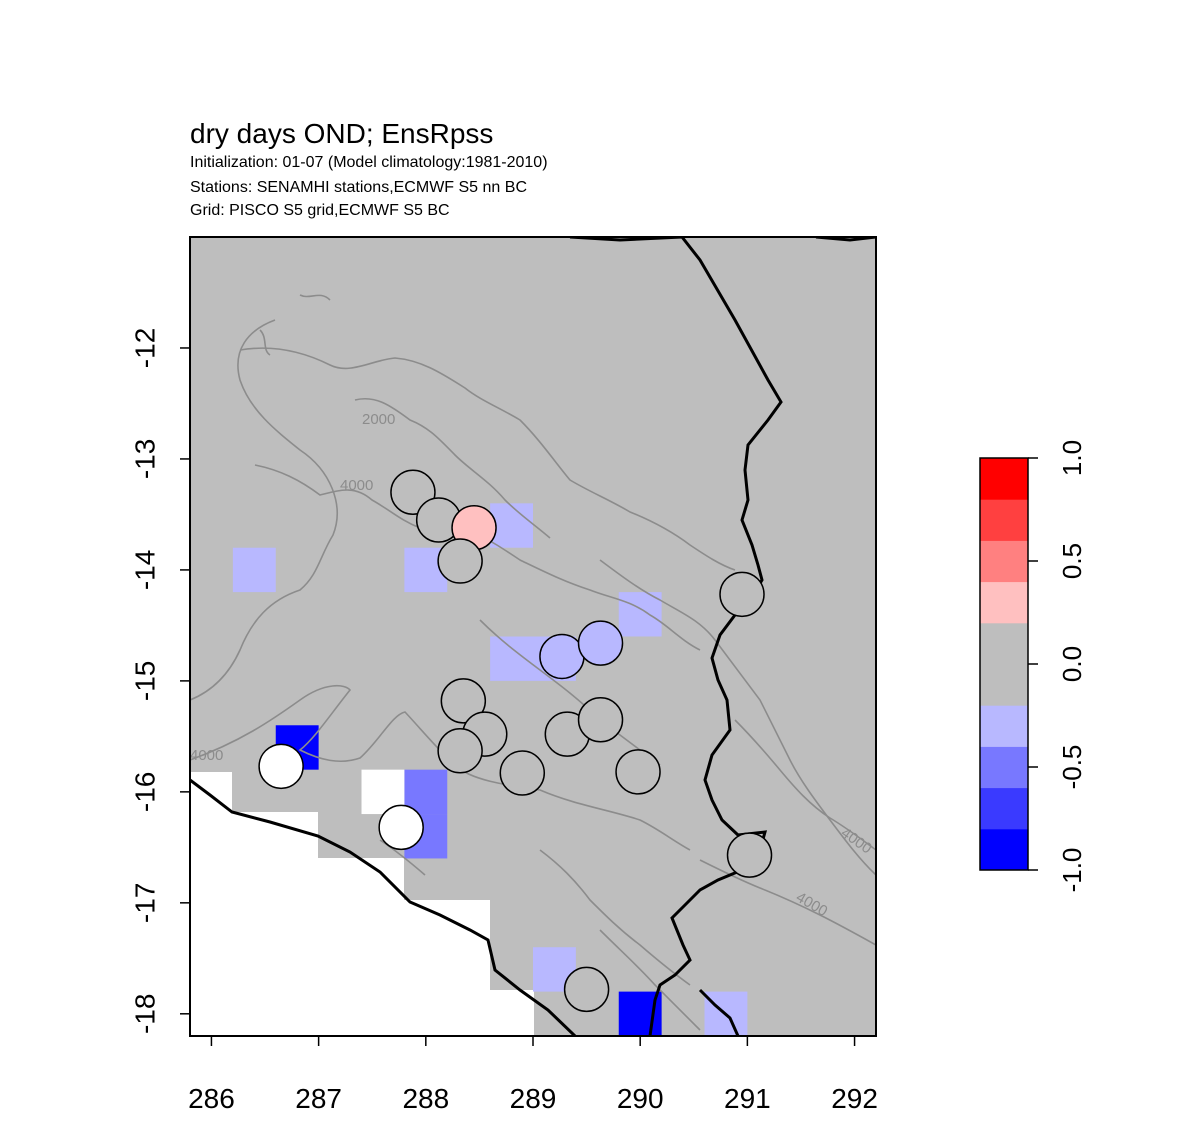  What do you see at coordinates (318, 1098) in the screenshot?
I see `x-tick-label: 287` at bounding box center [318, 1098].